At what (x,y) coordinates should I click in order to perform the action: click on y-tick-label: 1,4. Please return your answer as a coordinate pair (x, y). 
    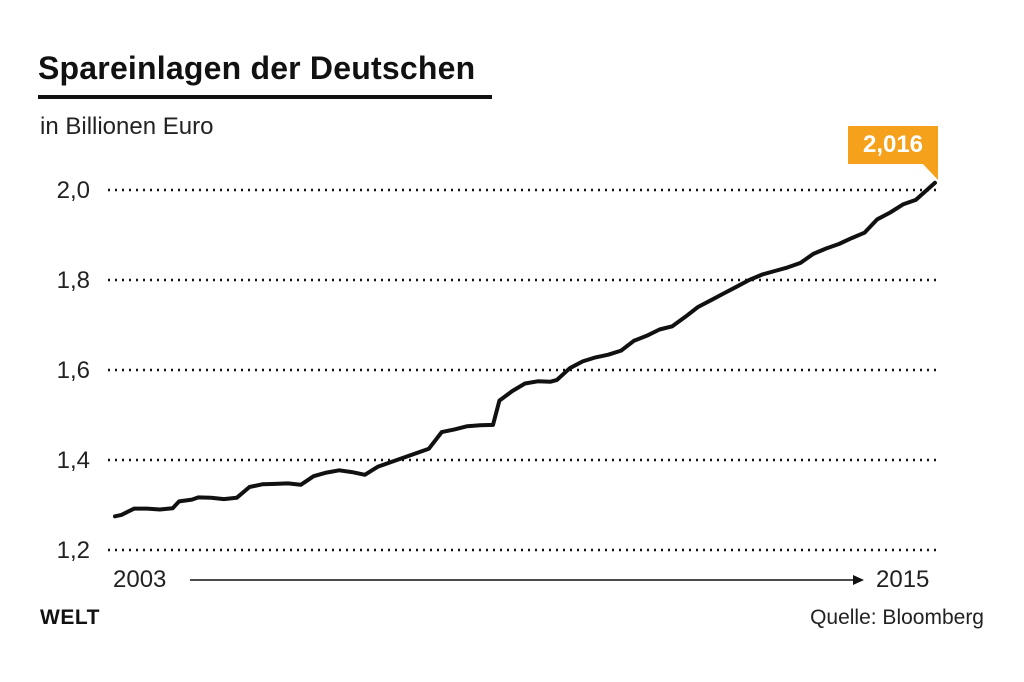
    Looking at the image, I should click on (73, 460).